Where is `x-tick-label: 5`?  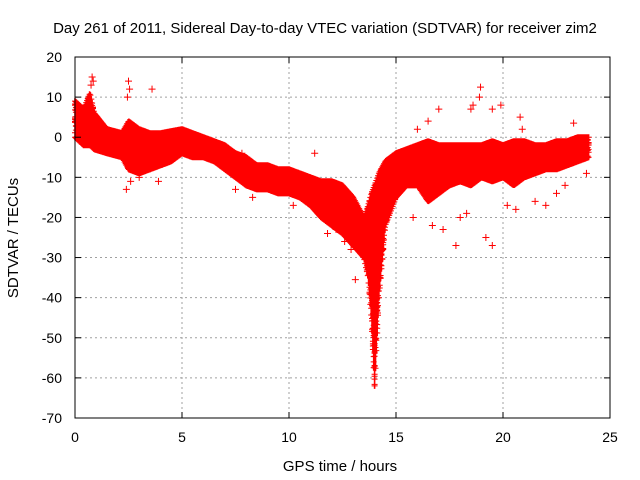 x-tick-label: 5 is located at coordinates (182, 437).